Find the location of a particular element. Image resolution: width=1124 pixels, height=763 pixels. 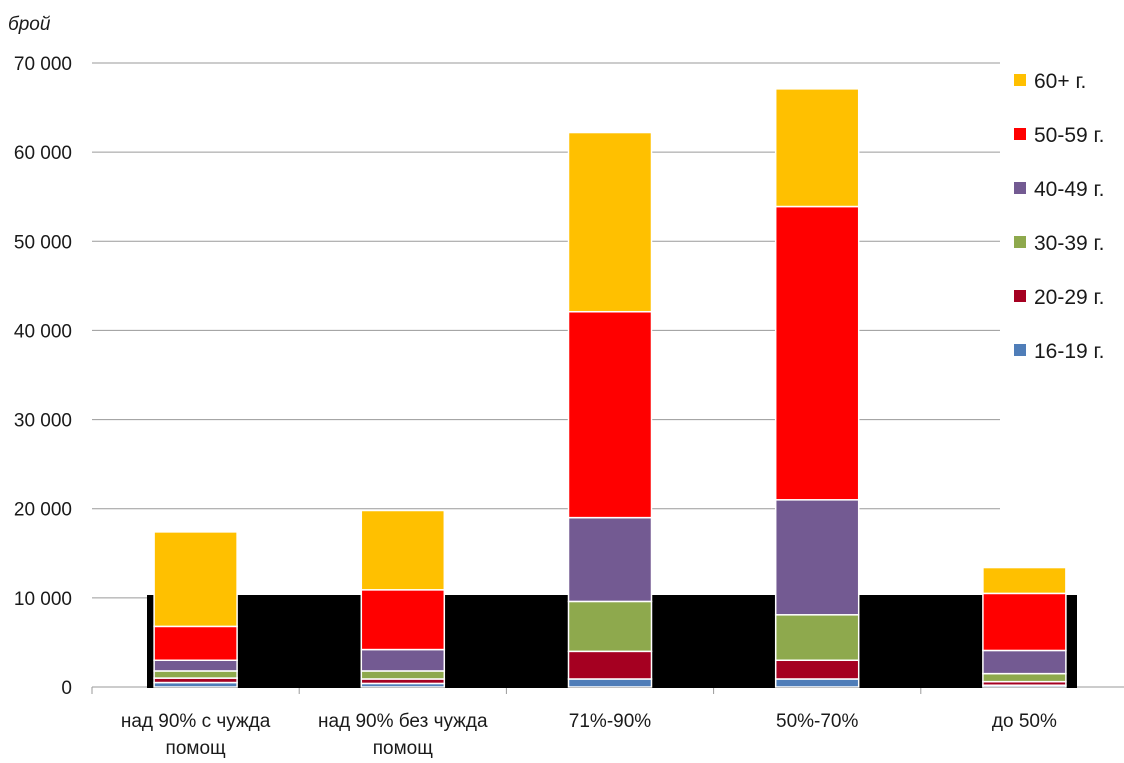

legend-label: 30-39 г. is located at coordinates (1069, 243).